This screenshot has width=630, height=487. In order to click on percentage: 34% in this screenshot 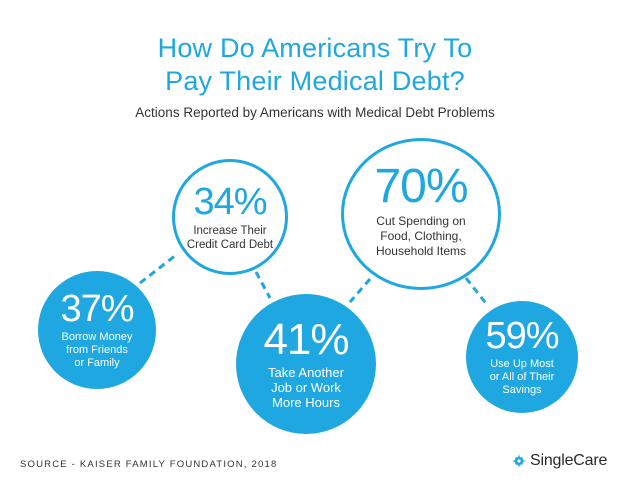, I will do `click(230, 201)`.